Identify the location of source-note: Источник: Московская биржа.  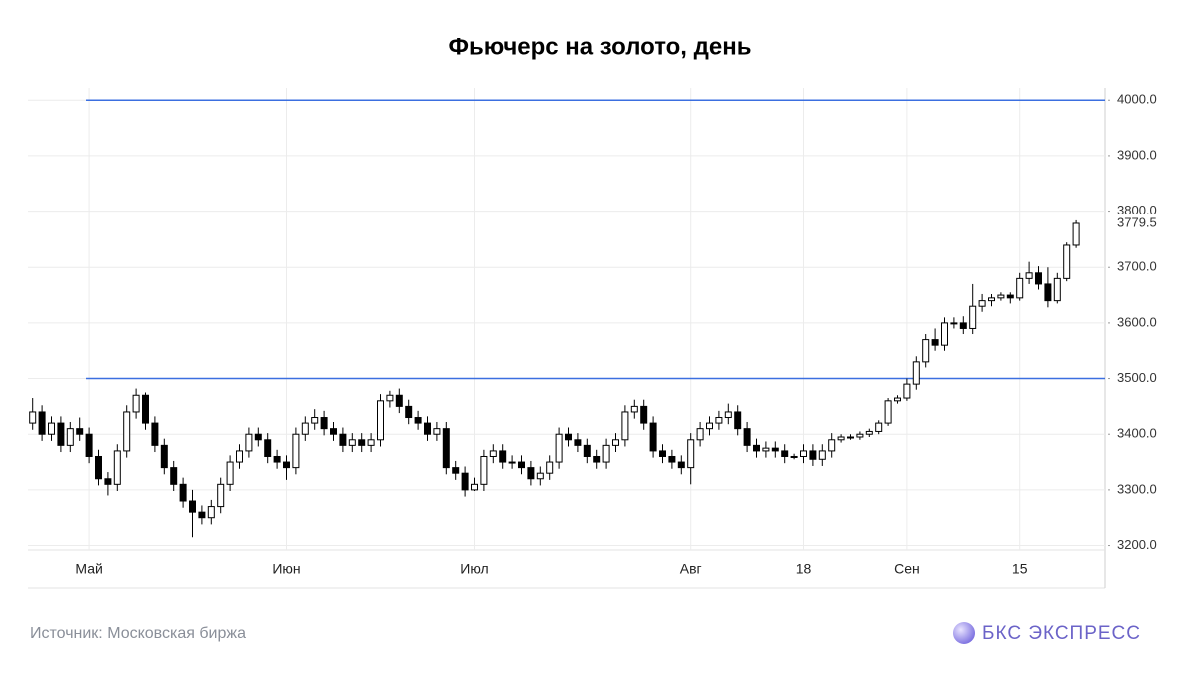
(138, 633).